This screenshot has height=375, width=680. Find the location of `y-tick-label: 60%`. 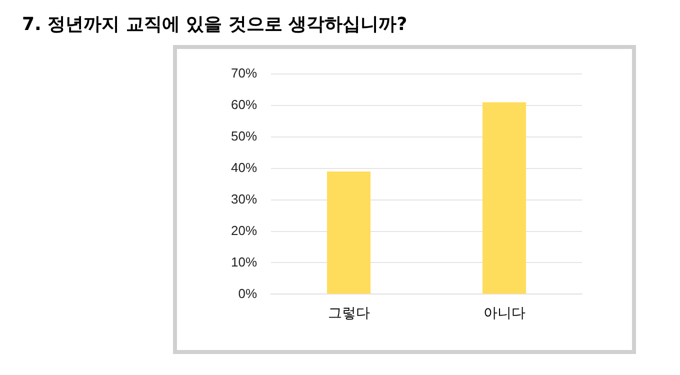

y-tick-label: 60% is located at coordinates (244, 104).